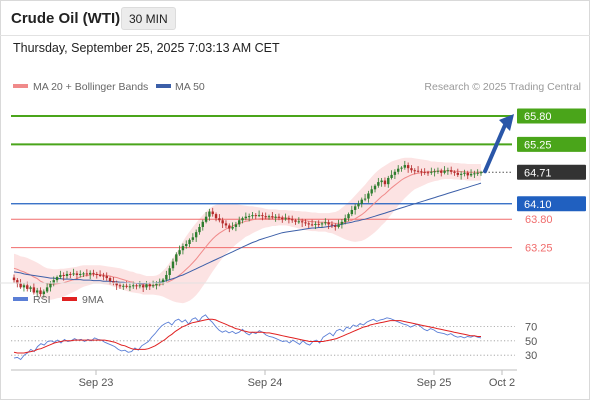 The width and height of the screenshot is (590, 400). Describe the element at coordinates (66, 18) in the screenshot. I see `instrument-title: Crude Oil (WTI)` at that location.